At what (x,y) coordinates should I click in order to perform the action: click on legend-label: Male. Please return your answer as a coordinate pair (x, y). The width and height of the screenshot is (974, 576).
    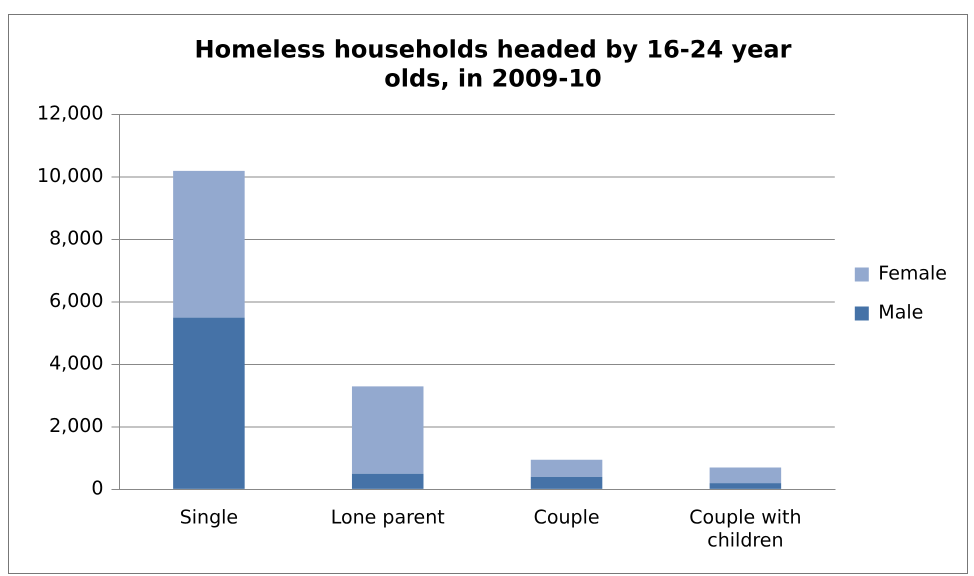
    Looking at the image, I should click on (901, 312).